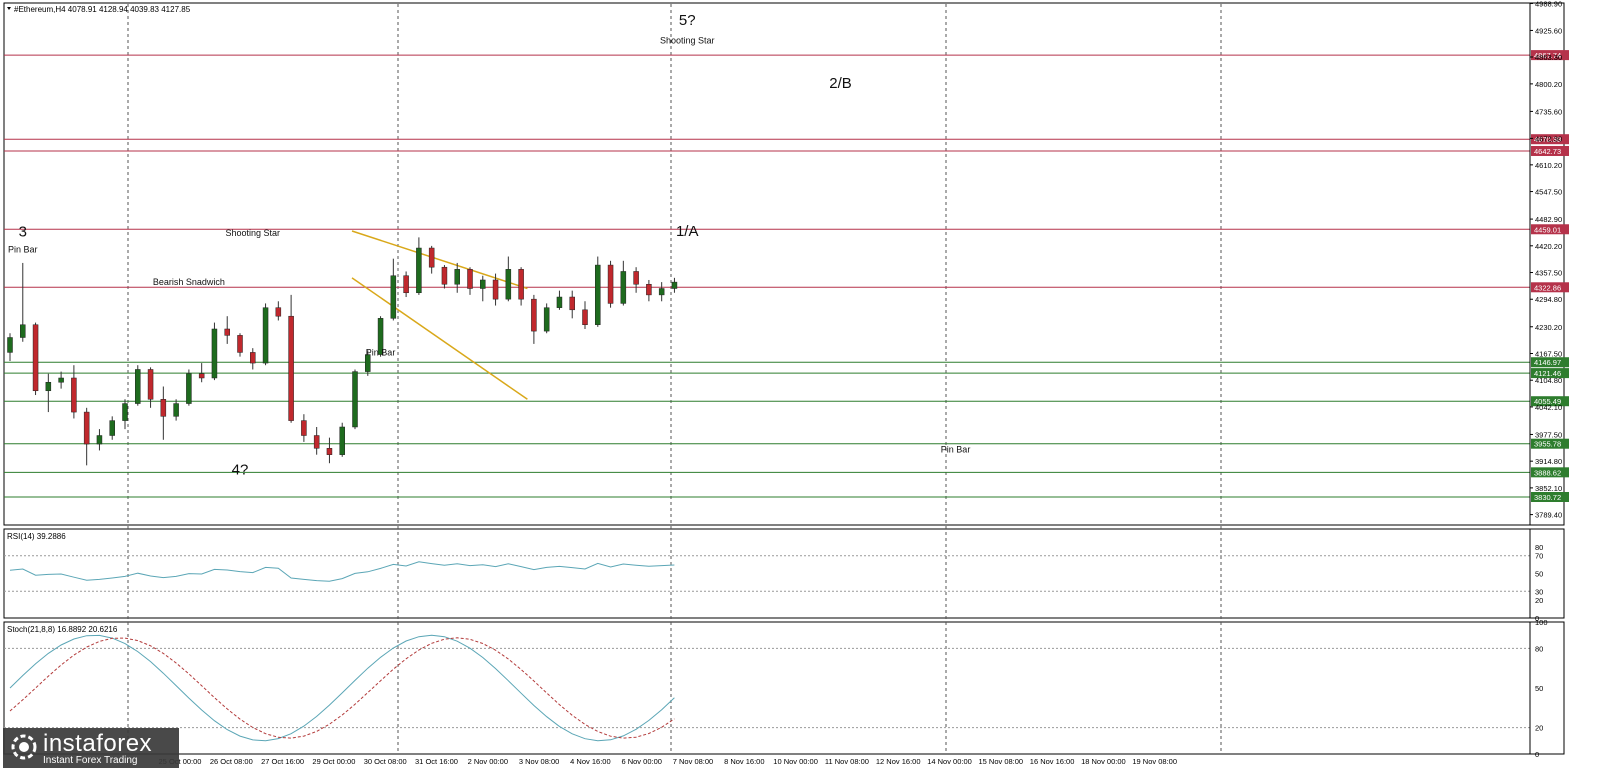 This screenshot has width=1599, height=775. What do you see at coordinates (1548, 4) in the screenshot?
I see `price-tick-label: 4988.90` at bounding box center [1548, 4].